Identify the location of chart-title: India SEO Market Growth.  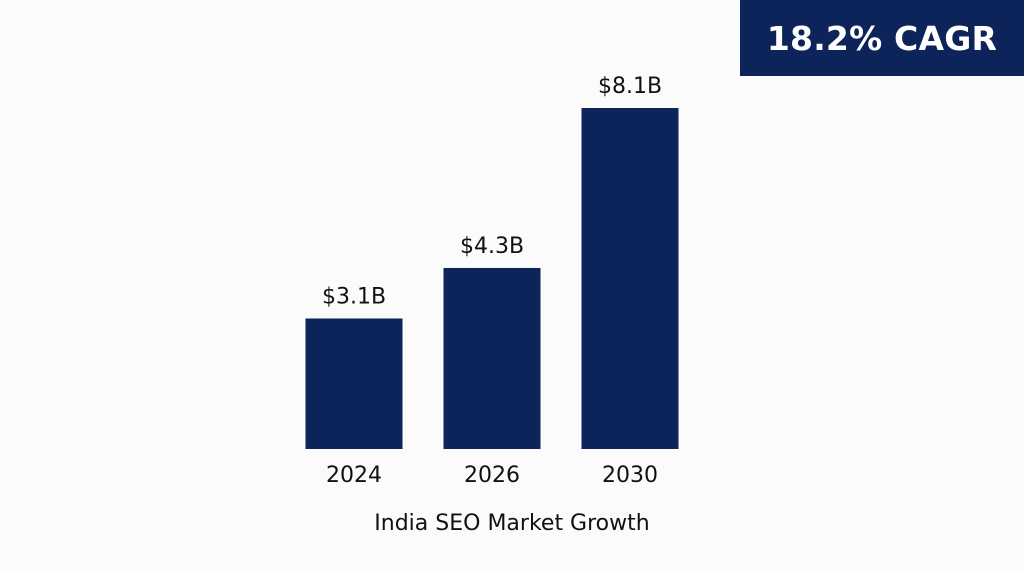
(512, 523).